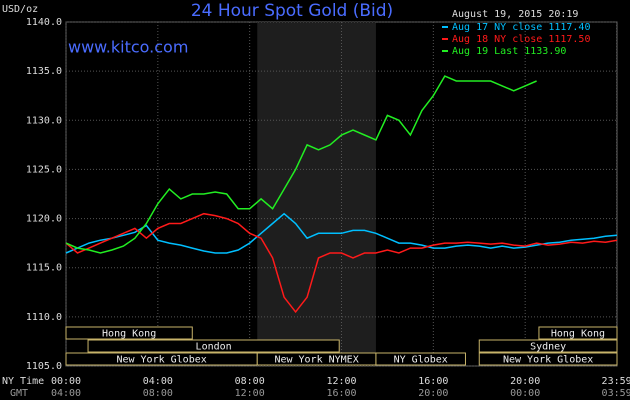 This screenshot has width=630, height=400. I want to click on legend-label: Aug 19 Last 1133.90, so click(509, 51).